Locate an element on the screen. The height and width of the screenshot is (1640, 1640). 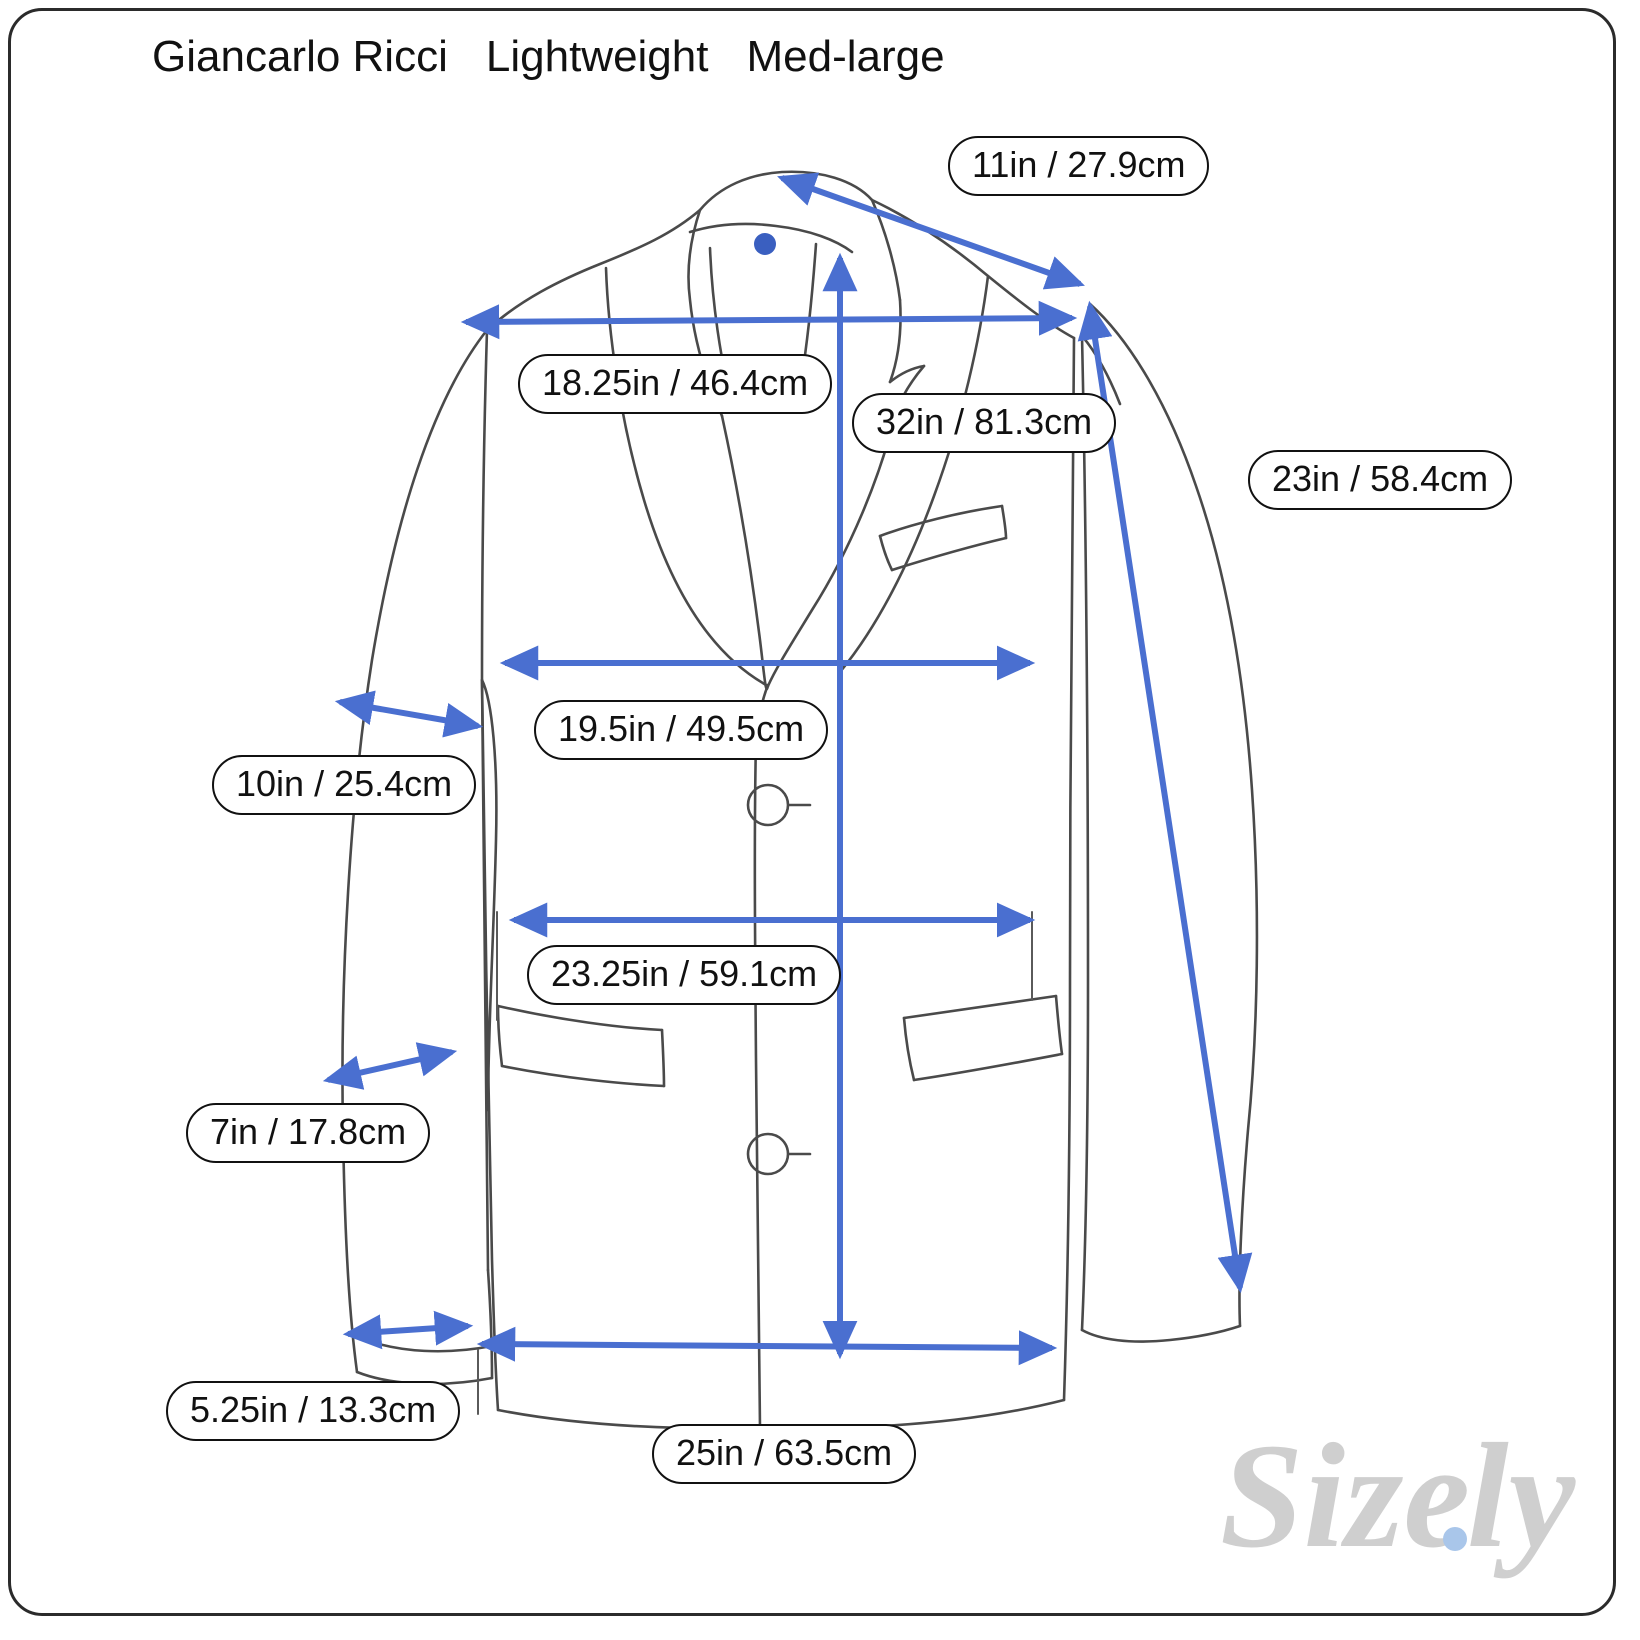
callout-body-length: 32in / 81.3cm is located at coordinates (984, 423).